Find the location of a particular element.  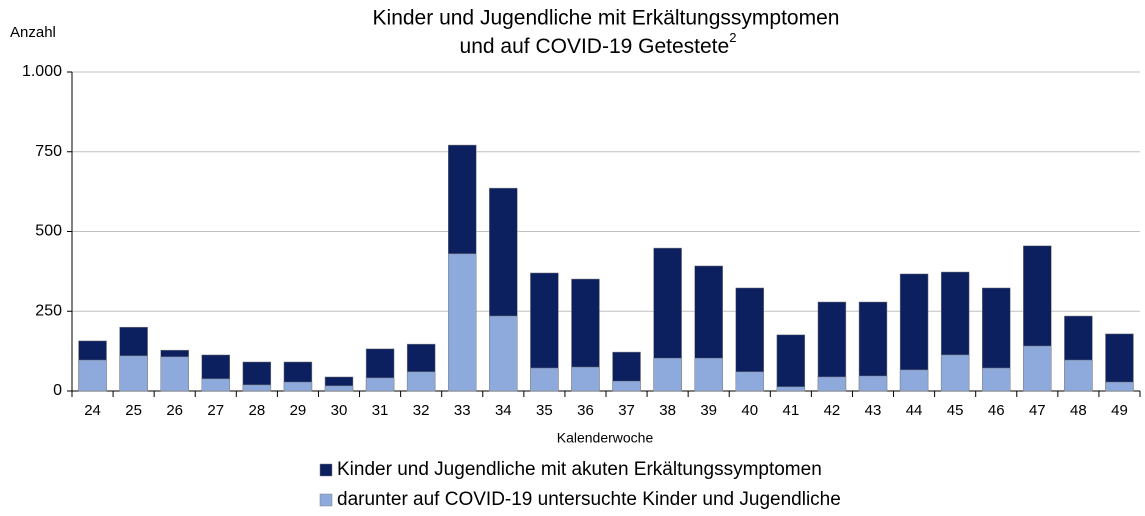

x-tick-label: 34 is located at coordinates (503, 410).